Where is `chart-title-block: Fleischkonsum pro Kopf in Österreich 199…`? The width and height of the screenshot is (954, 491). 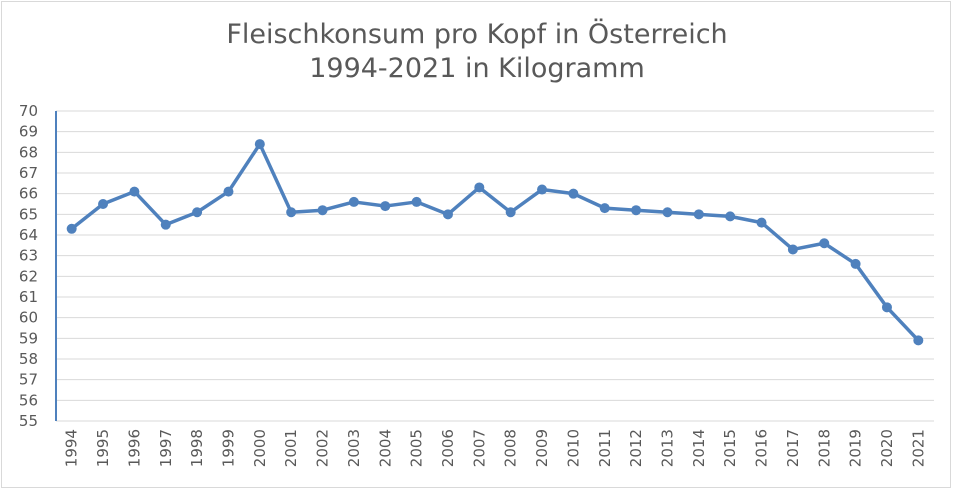 chart-title-block: Fleischkonsum pro Kopf in Österreich 199… is located at coordinates (477, 52).